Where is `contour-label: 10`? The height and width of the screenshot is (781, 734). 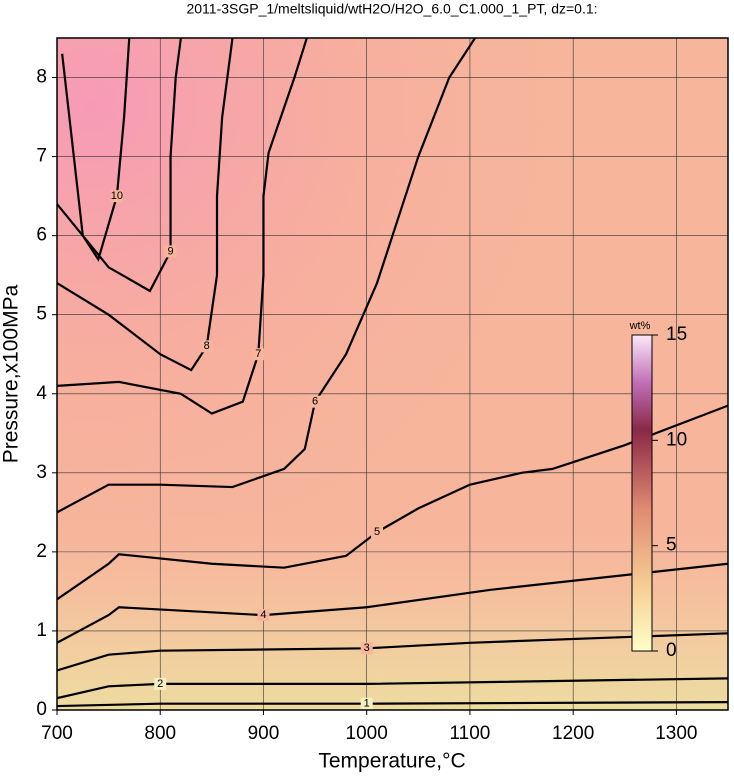 contour-label: 10 is located at coordinates (117, 196).